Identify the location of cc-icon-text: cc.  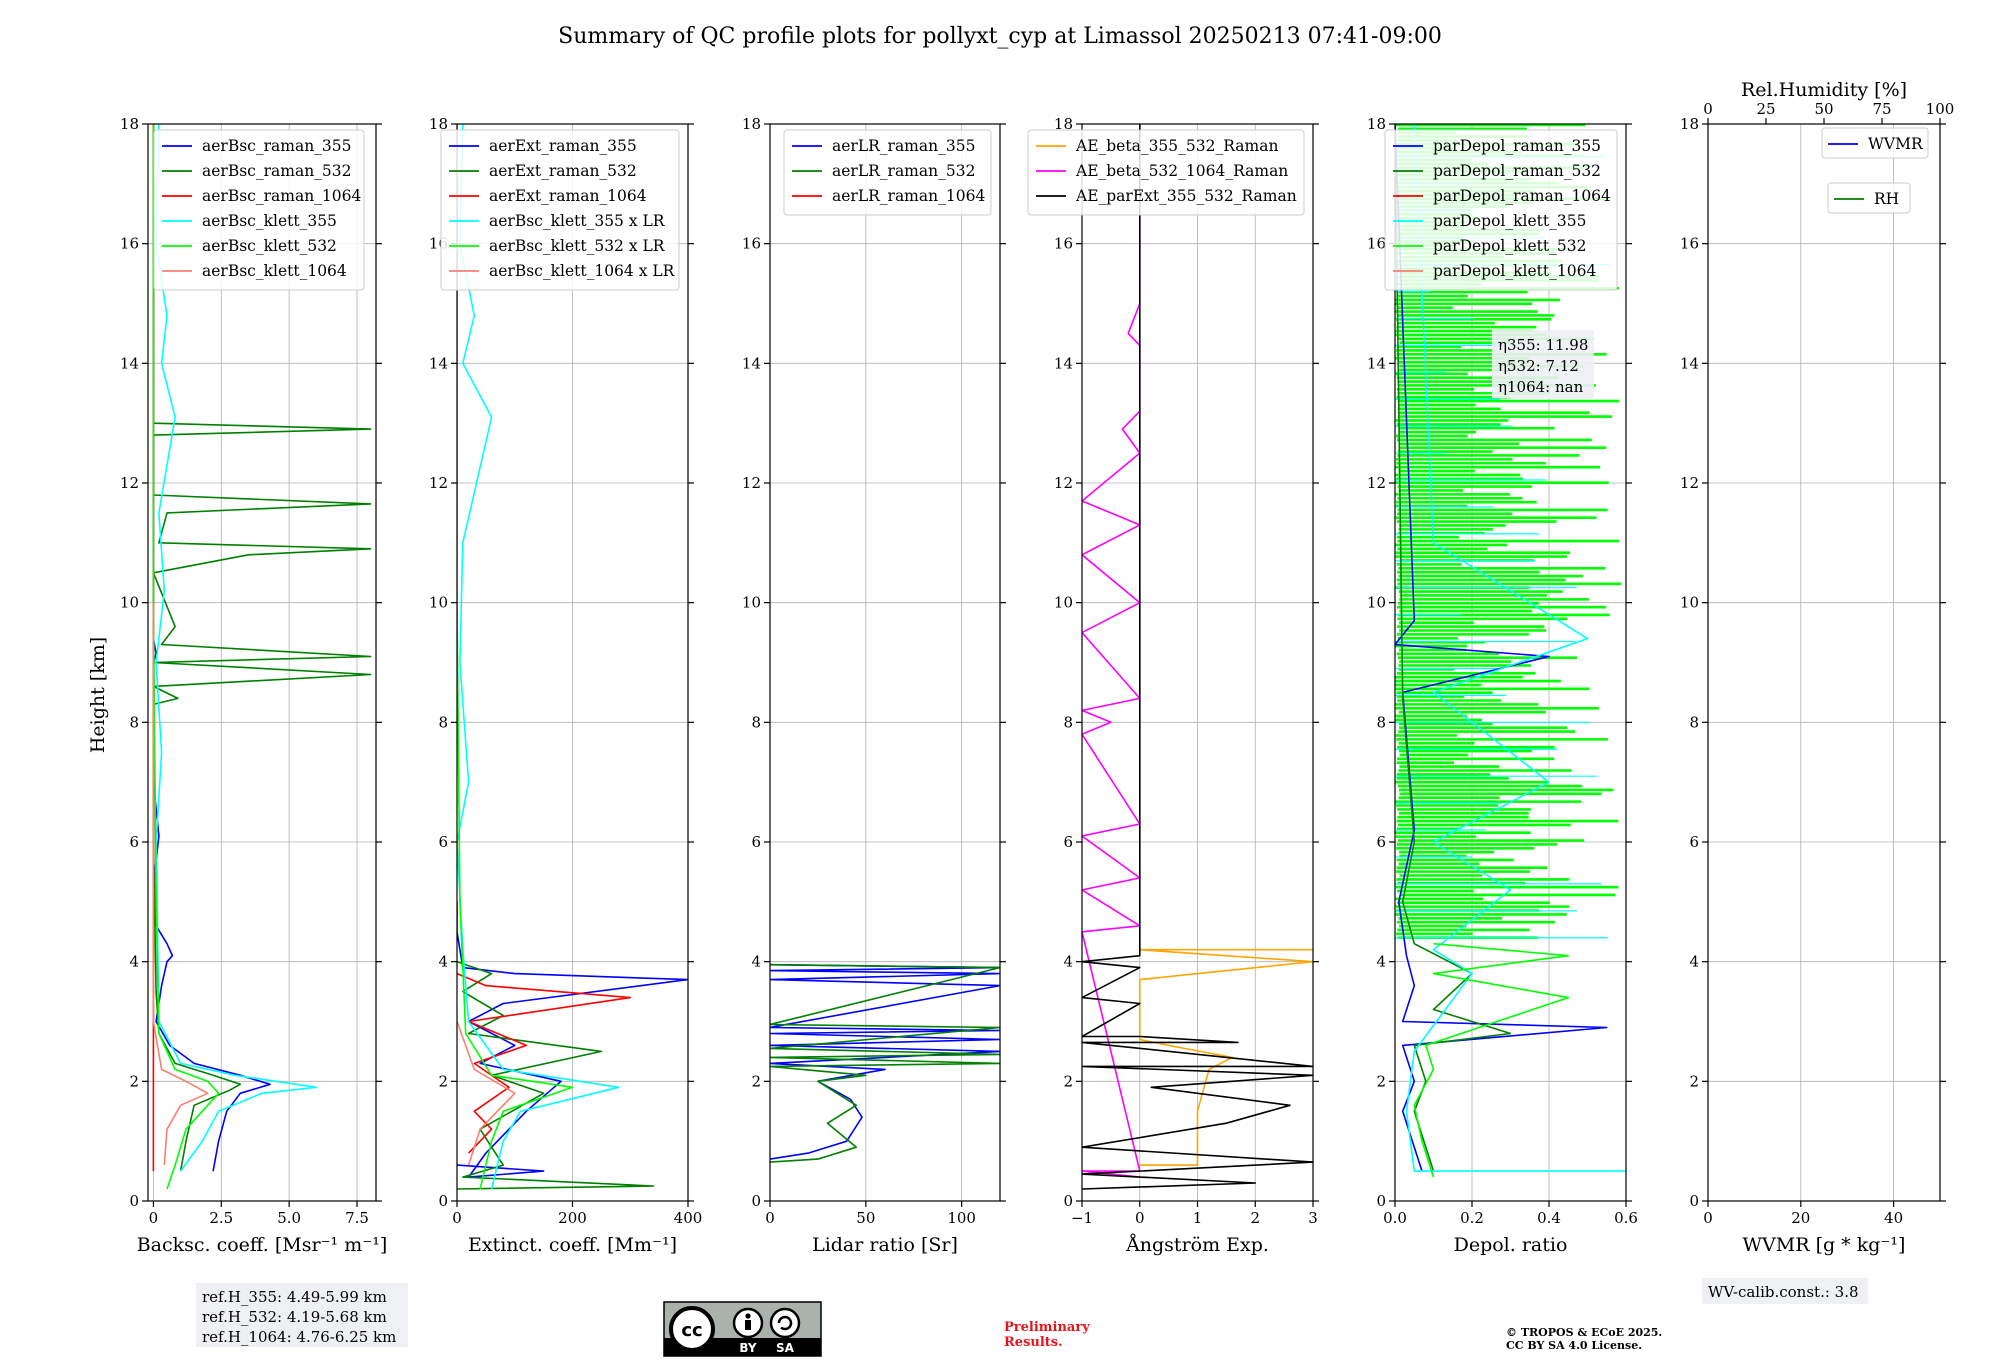
(691, 1330).